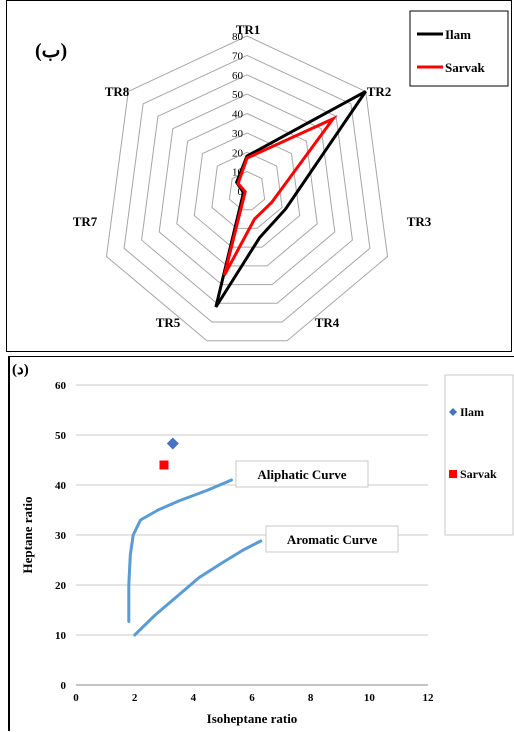 The image size is (514, 732). What do you see at coordinates (311, 698) in the screenshot?
I see `x-tick-label: 8` at bounding box center [311, 698].